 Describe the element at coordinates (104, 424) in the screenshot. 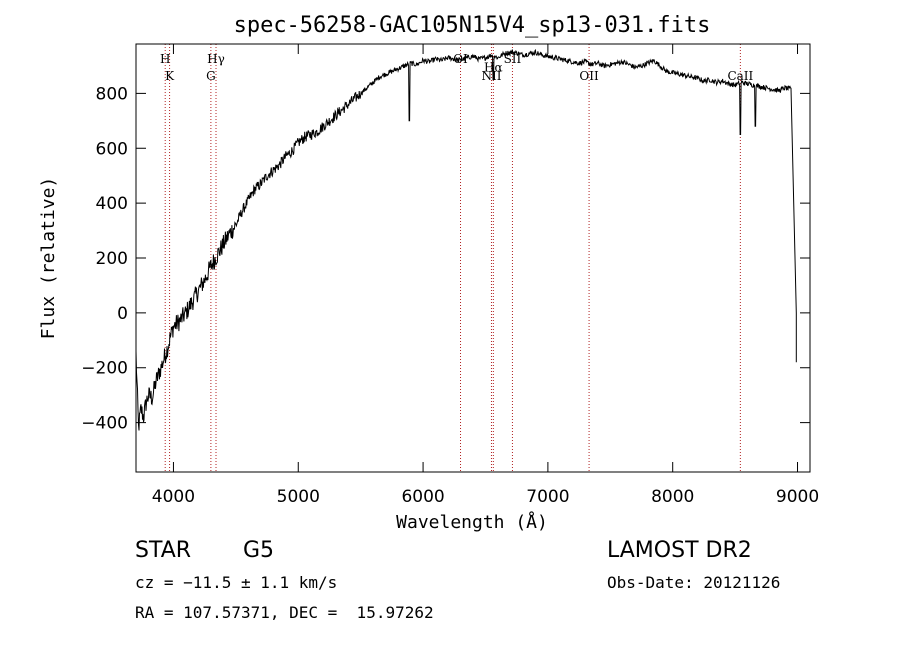

I see `y-tick-label-0: −400` at that location.